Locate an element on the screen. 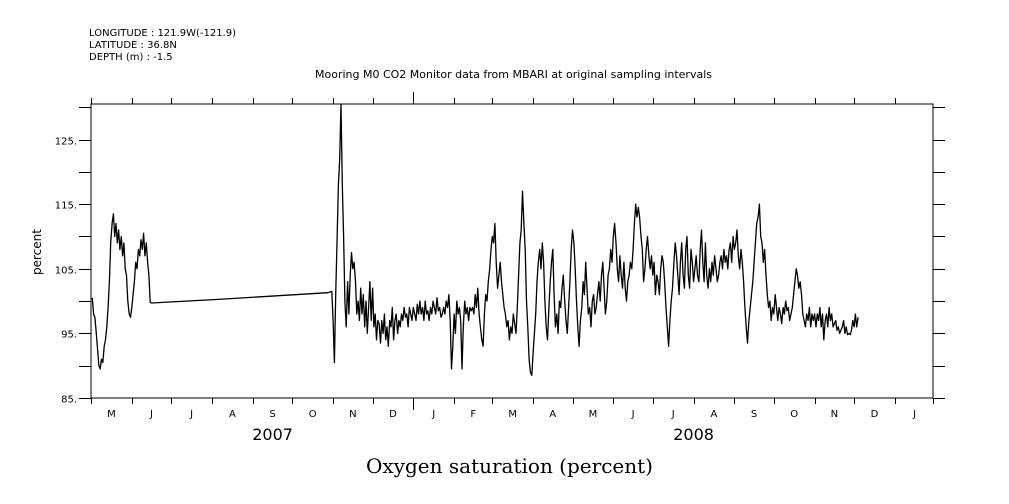 The width and height of the screenshot is (1009, 504). y-tick-label: 85. is located at coordinates (69, 400).